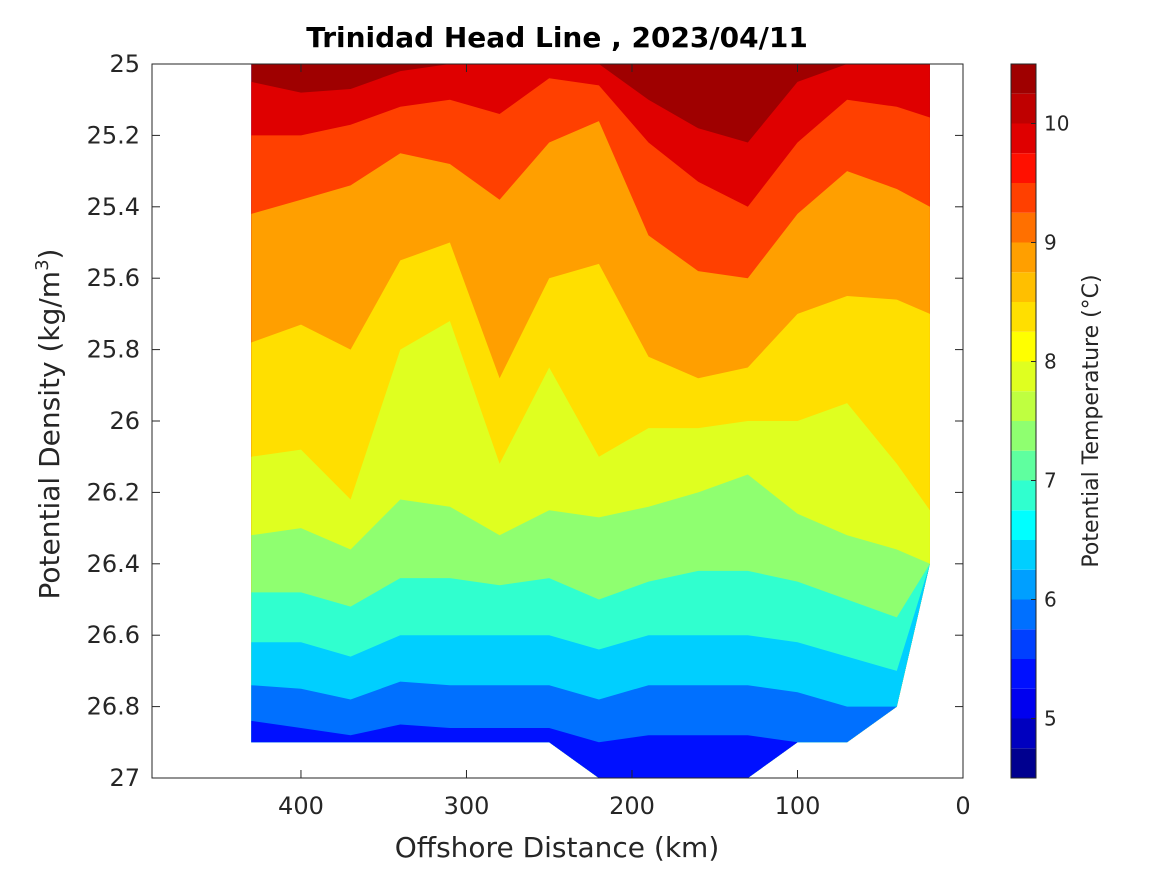 The height and width of the screenshot is (875, 1167). I want to click on y-axis-label-superscript: 3, so click(42, 264).